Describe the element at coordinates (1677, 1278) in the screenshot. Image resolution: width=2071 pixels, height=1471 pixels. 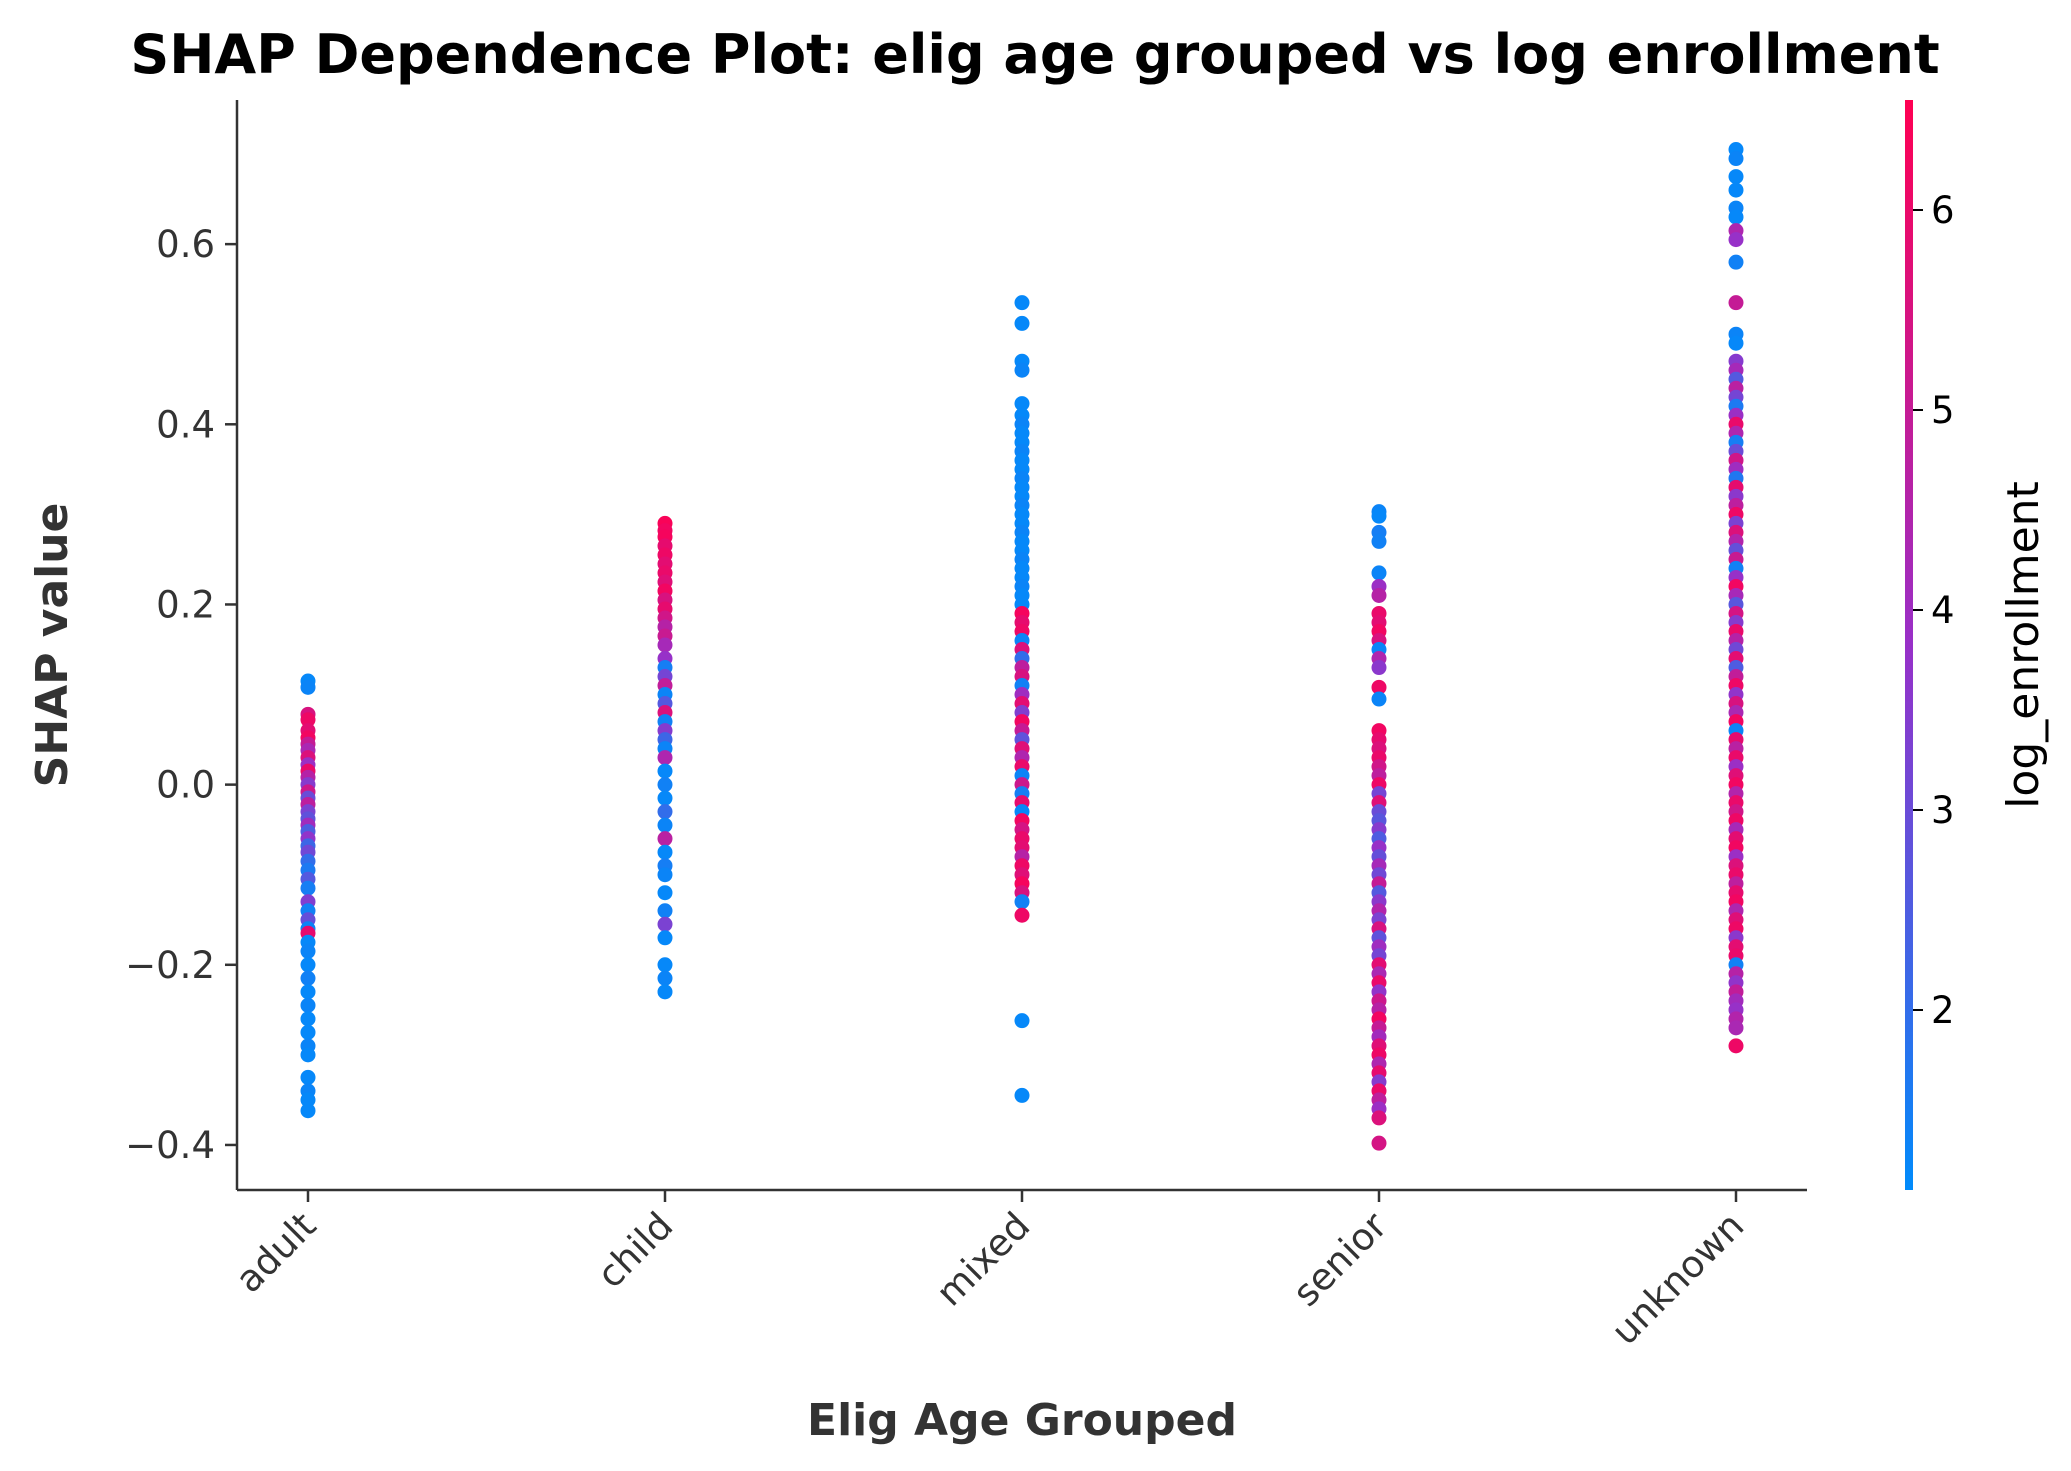
I see `x-tick-label-unknown: unknown` at that location.